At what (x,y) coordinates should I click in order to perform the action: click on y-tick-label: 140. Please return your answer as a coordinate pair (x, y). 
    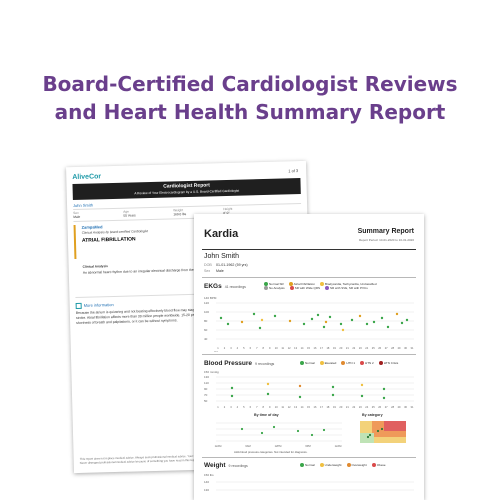
    Looking at the image, I should click on (206, 482).